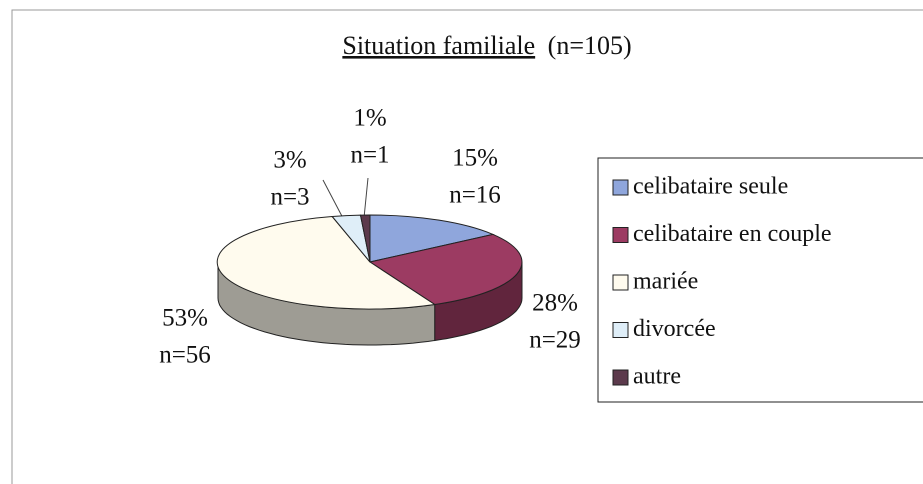 This screenshot has height=484, width=923. Describe the element at coordinates (289, 197) in the screenshot. I see `data-label-count: n=3` at that location.